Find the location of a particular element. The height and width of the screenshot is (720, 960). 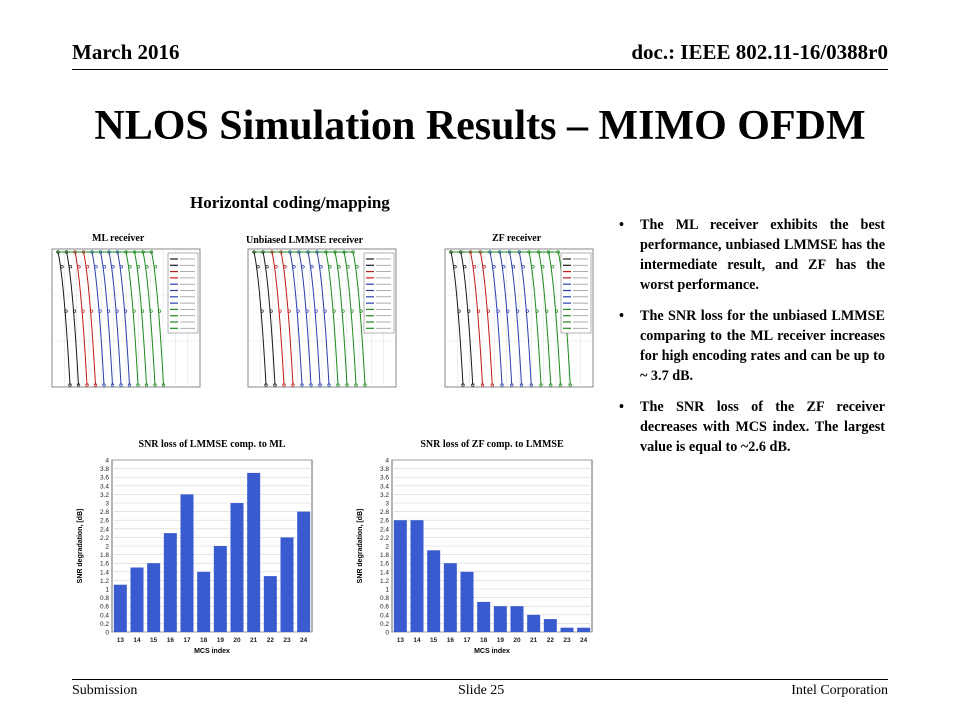

per-plot-zf-label: ZF receiver is located at coordinates (517, 238).